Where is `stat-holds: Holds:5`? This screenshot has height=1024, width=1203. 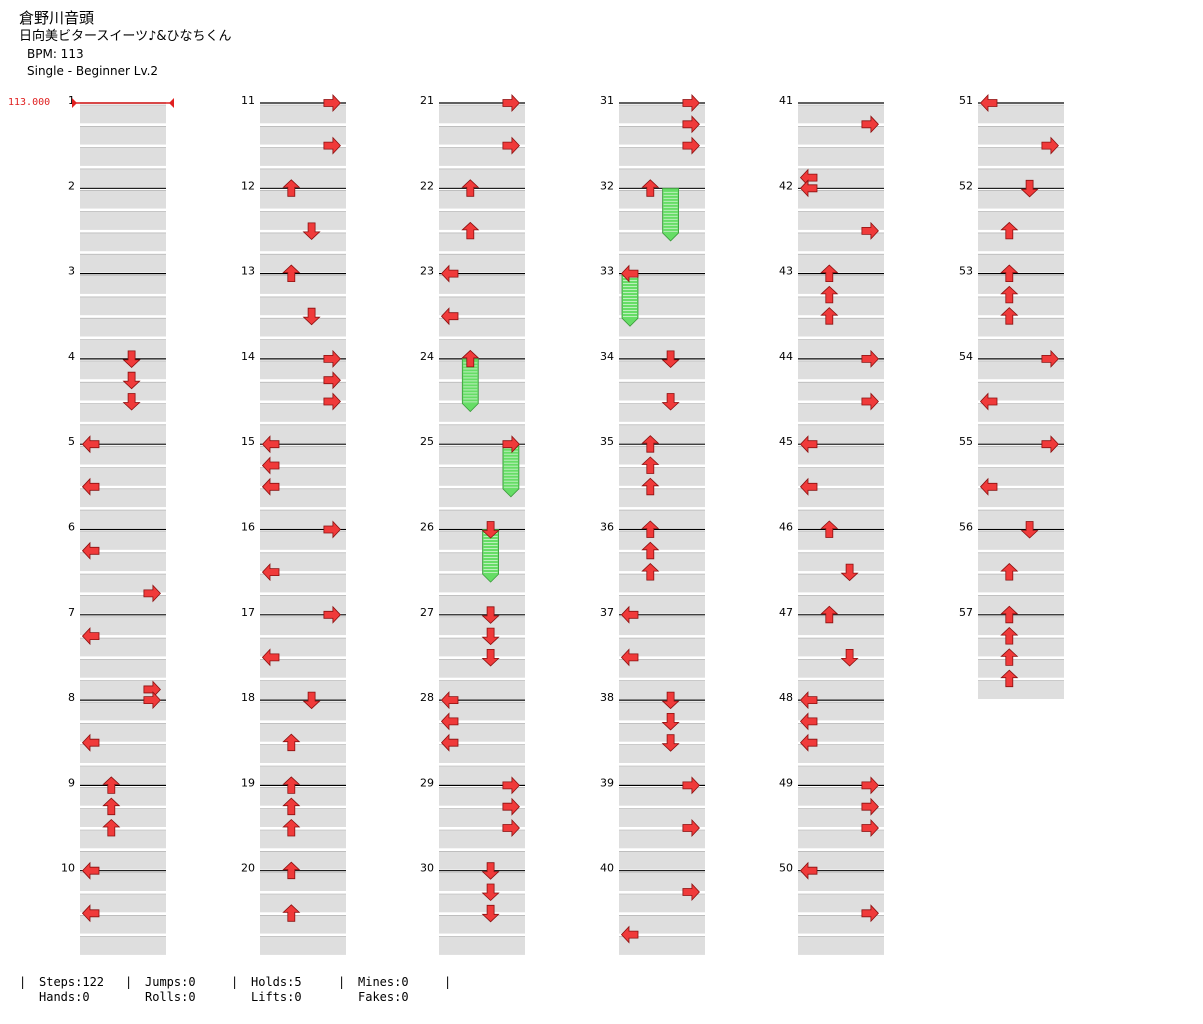
stat-holds: Holds:5 is located at coordinates (276, 982).